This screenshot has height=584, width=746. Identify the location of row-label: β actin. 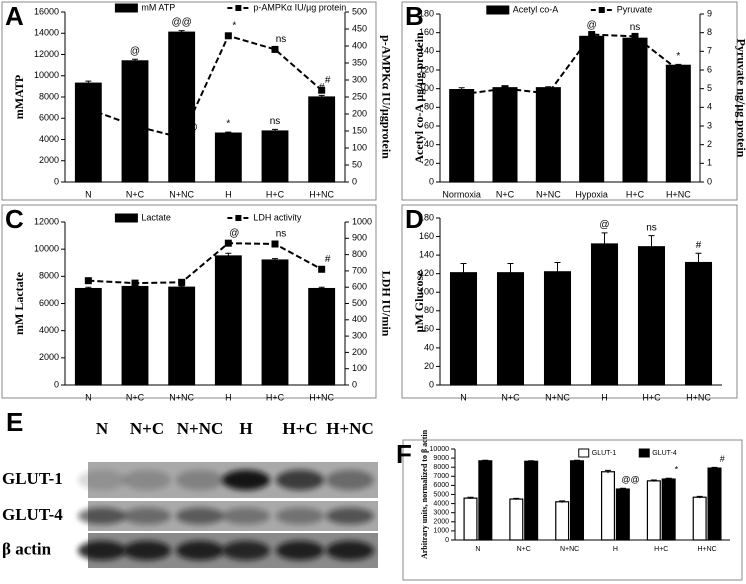
(27, 548).